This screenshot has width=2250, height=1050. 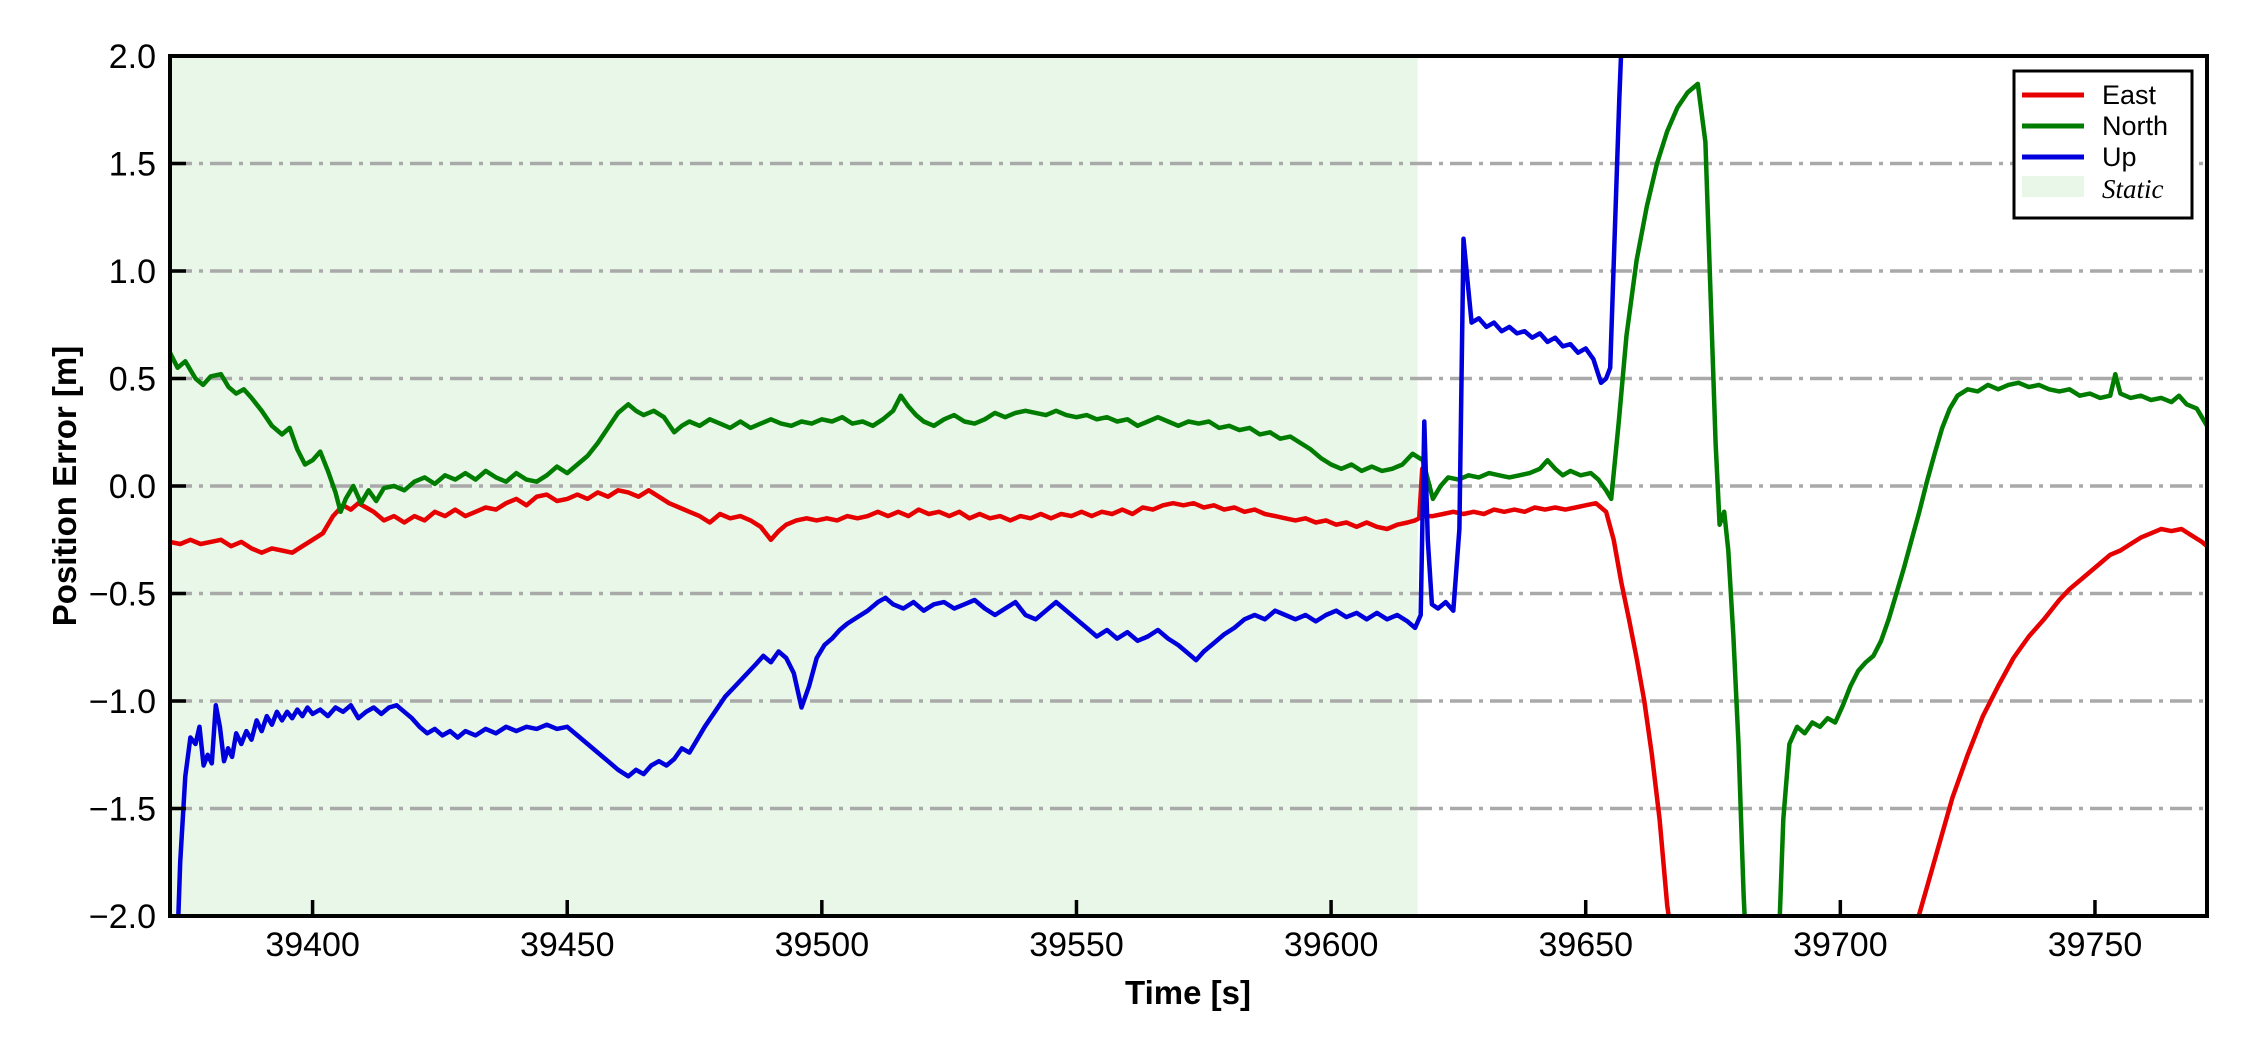 I want to click on legend: East North Up Static, so click(x=2103, y=144).